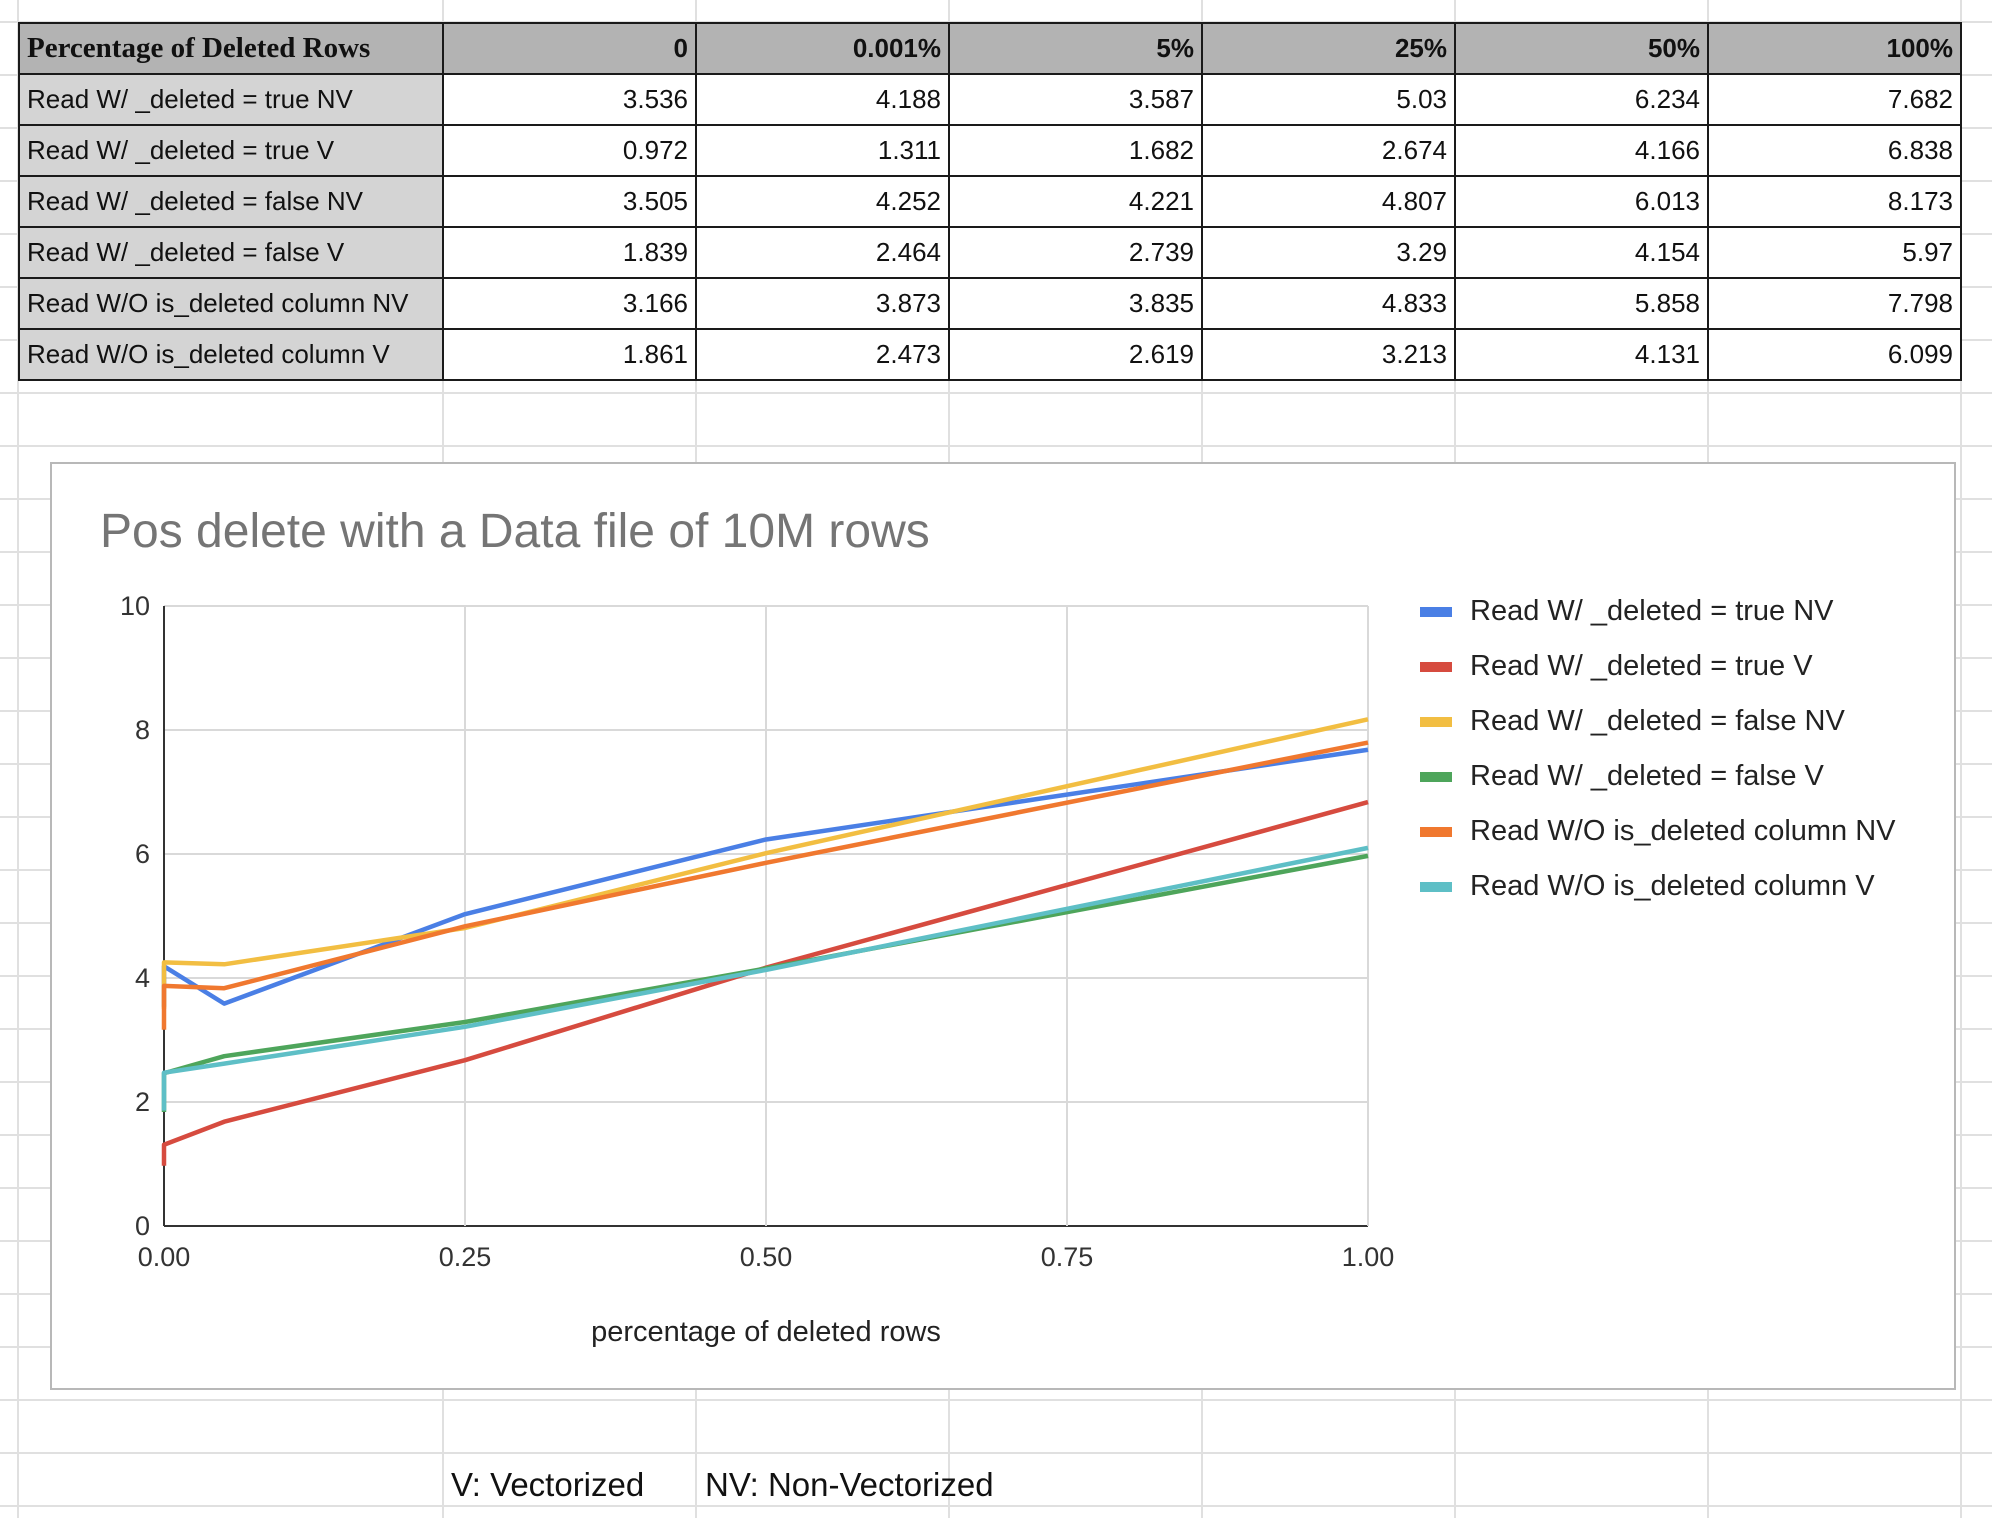  Describe the element at coordinates (1647, 776) in the screenshot. I see `legend-label: Read W/ _deleted = false V` at that location.